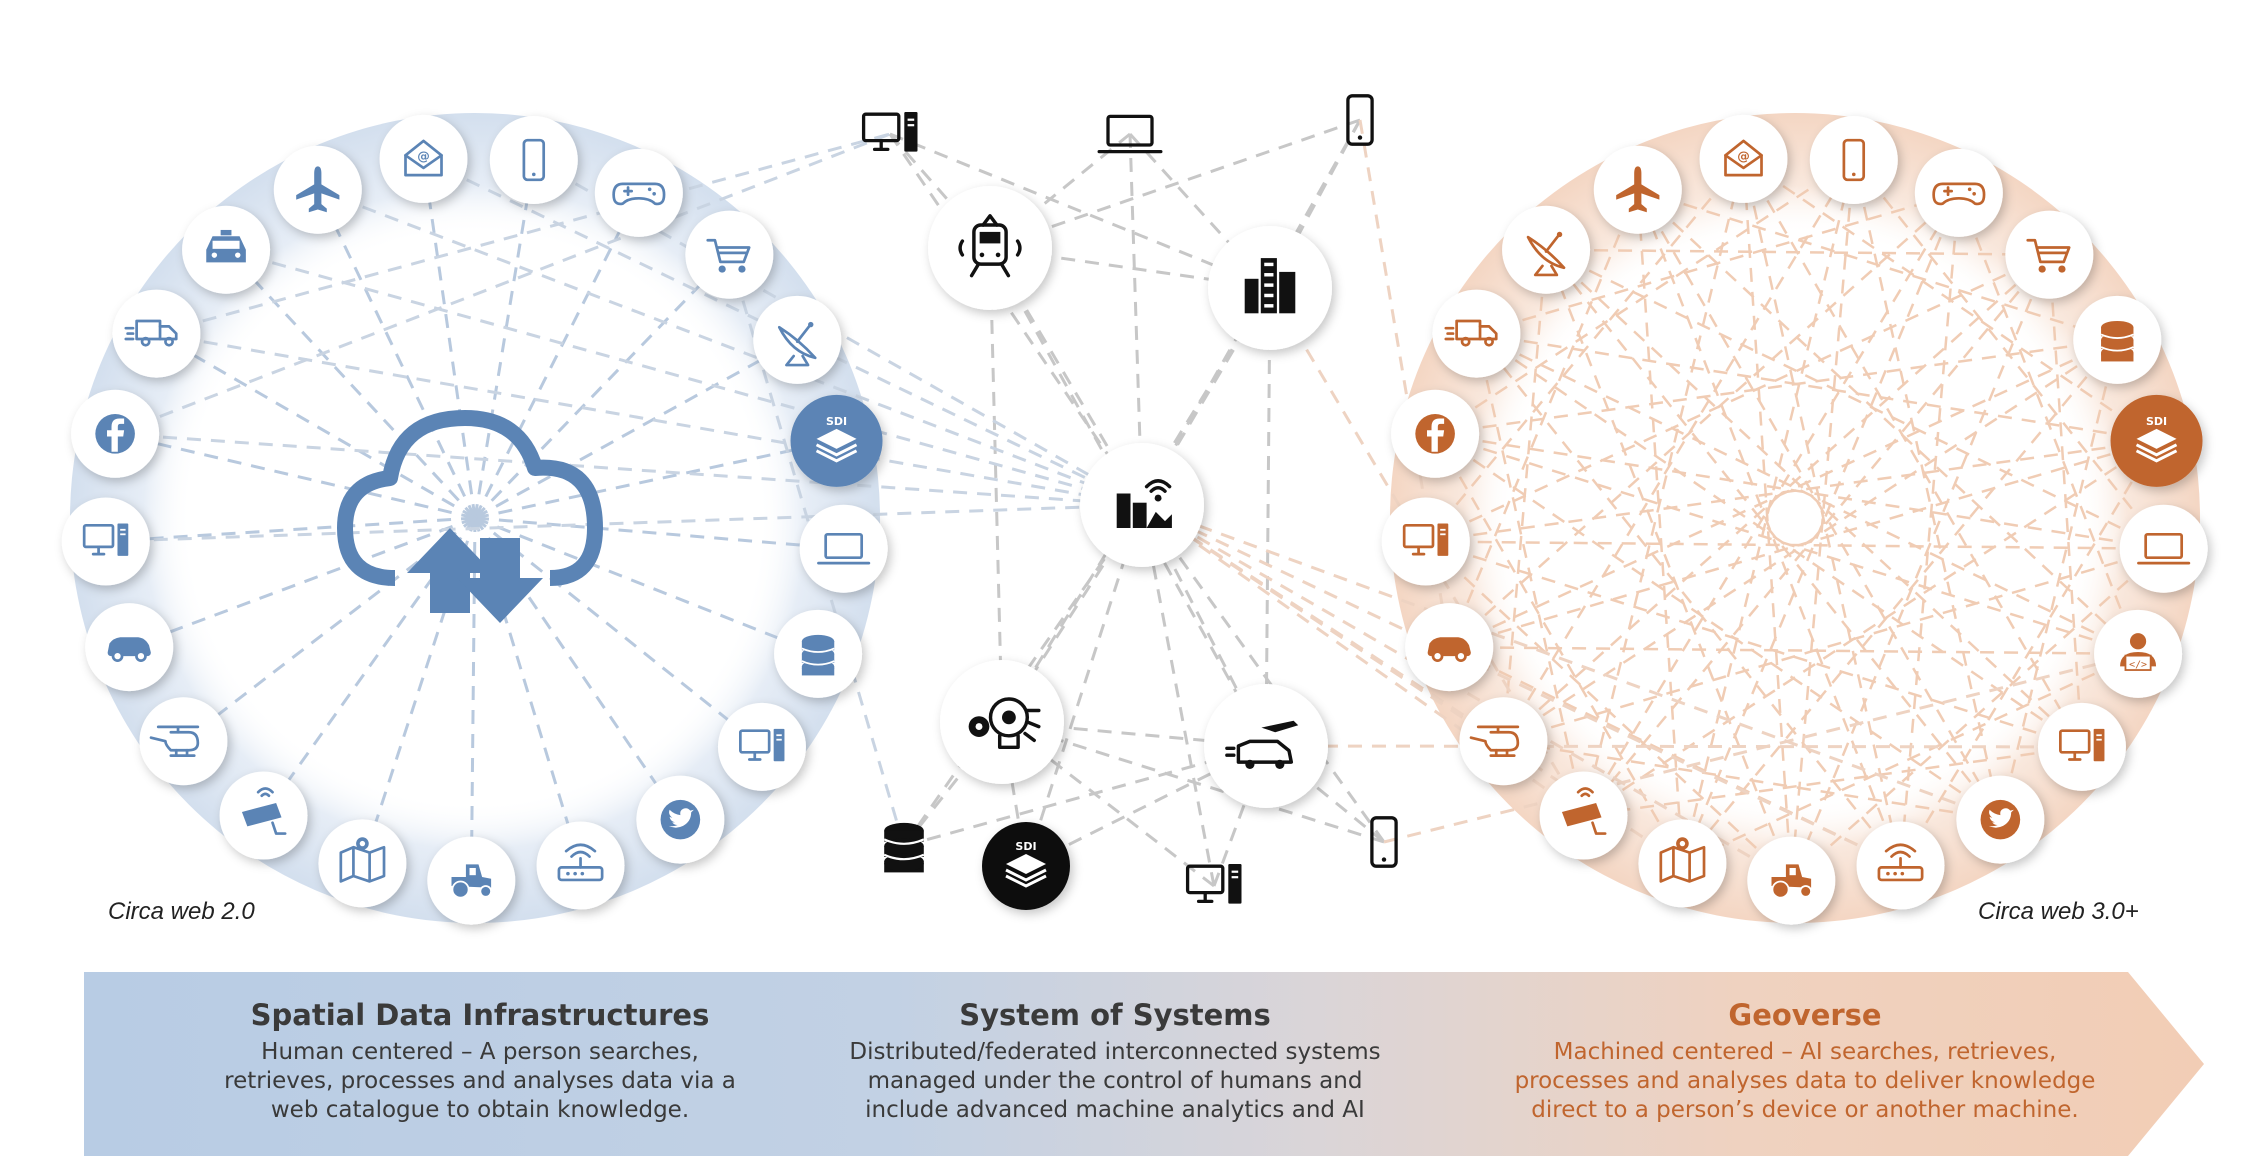 This screenshot has height=1174, width=2268. Describe the element at coordinates (2163, 548) in the screenshot. I see `laptop-icon` at that location.